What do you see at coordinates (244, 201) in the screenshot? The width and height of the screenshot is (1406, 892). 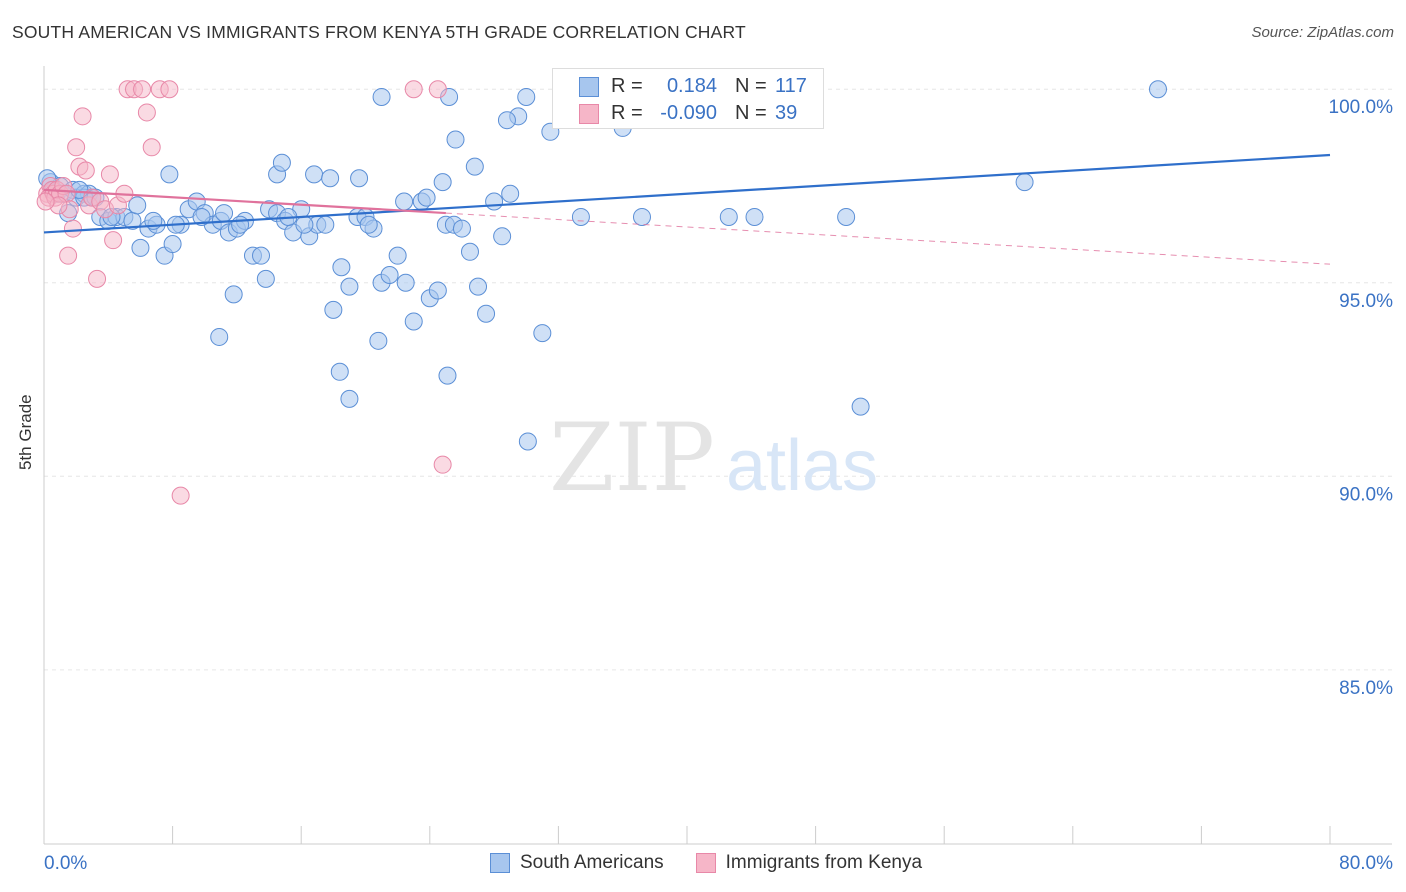 I see `trend-line-immigrants-kenya` at bounding box center [244, 201].